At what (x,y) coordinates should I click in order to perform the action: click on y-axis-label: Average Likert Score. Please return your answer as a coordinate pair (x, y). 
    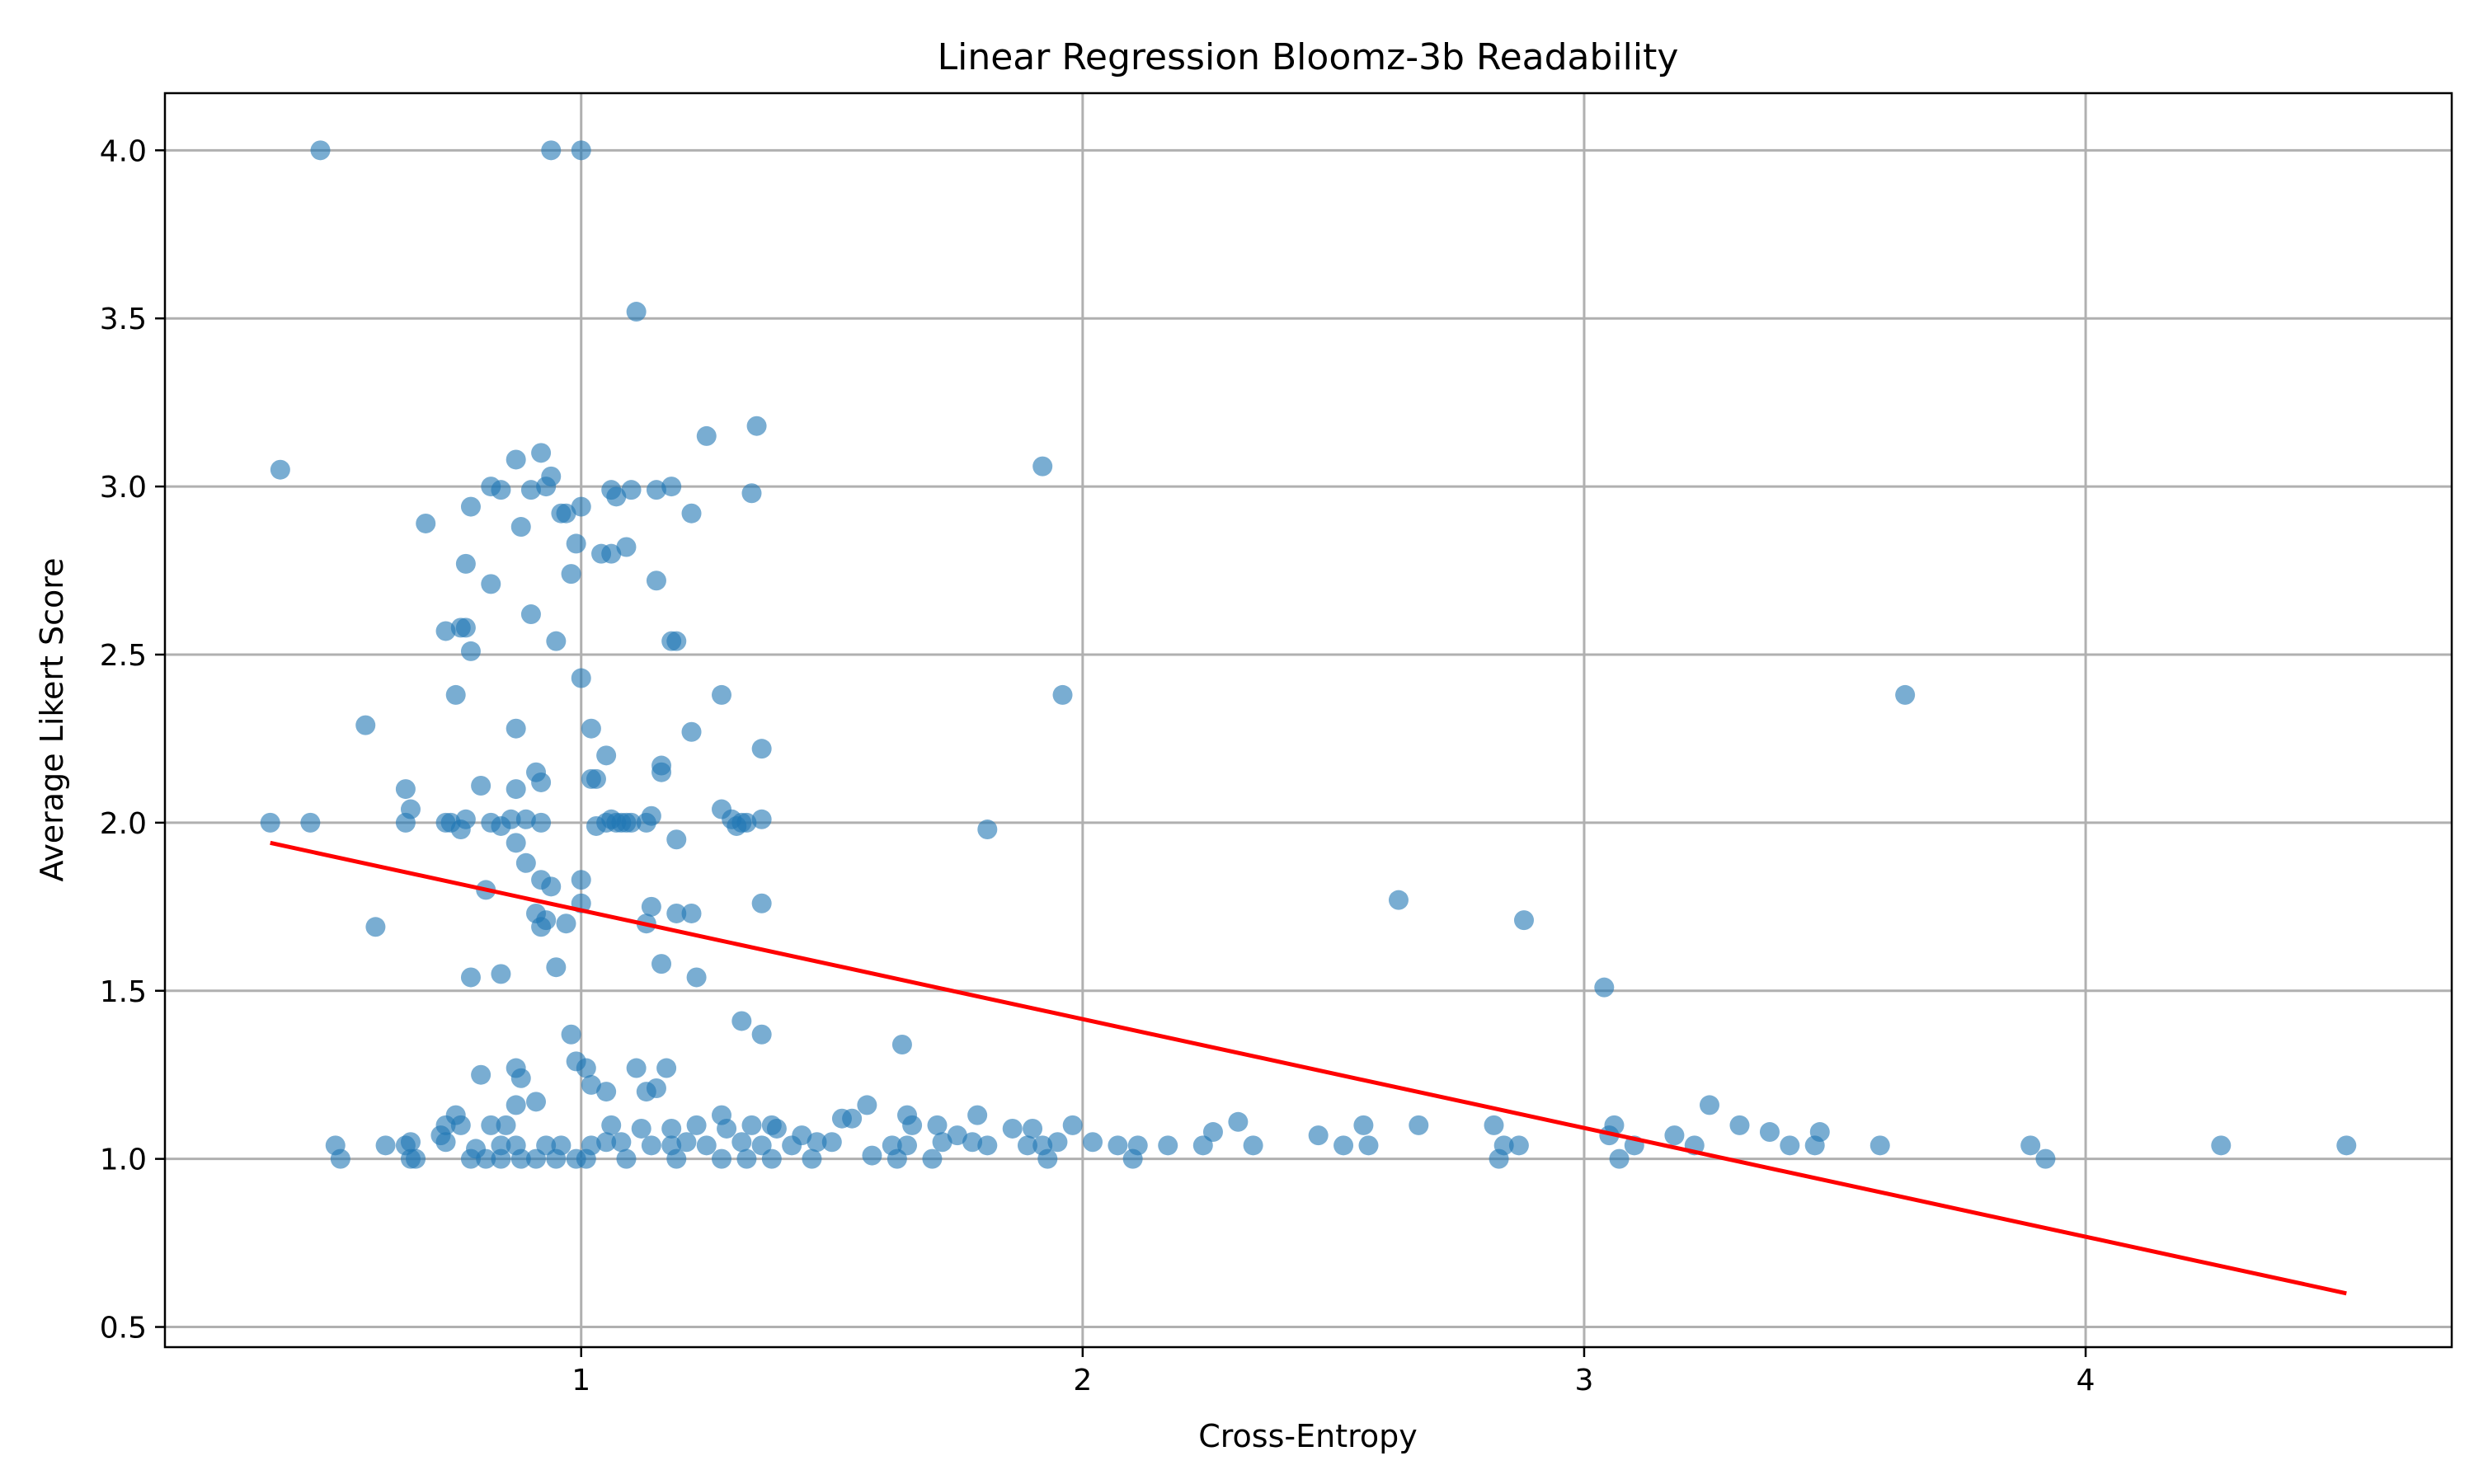
    Looking at the image, I should click on (52, 720).